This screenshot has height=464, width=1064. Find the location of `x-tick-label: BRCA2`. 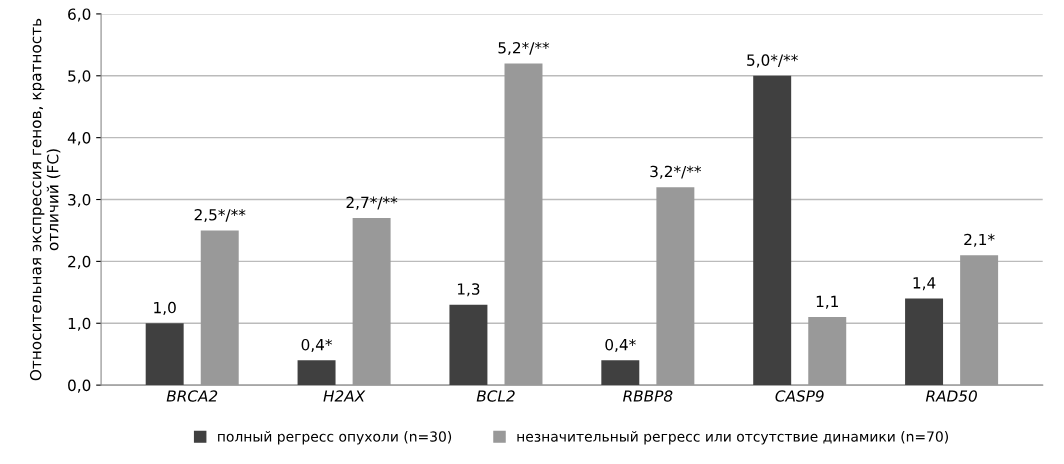

x-tick-label: BRCA2 is located at coordinates (192, 396).